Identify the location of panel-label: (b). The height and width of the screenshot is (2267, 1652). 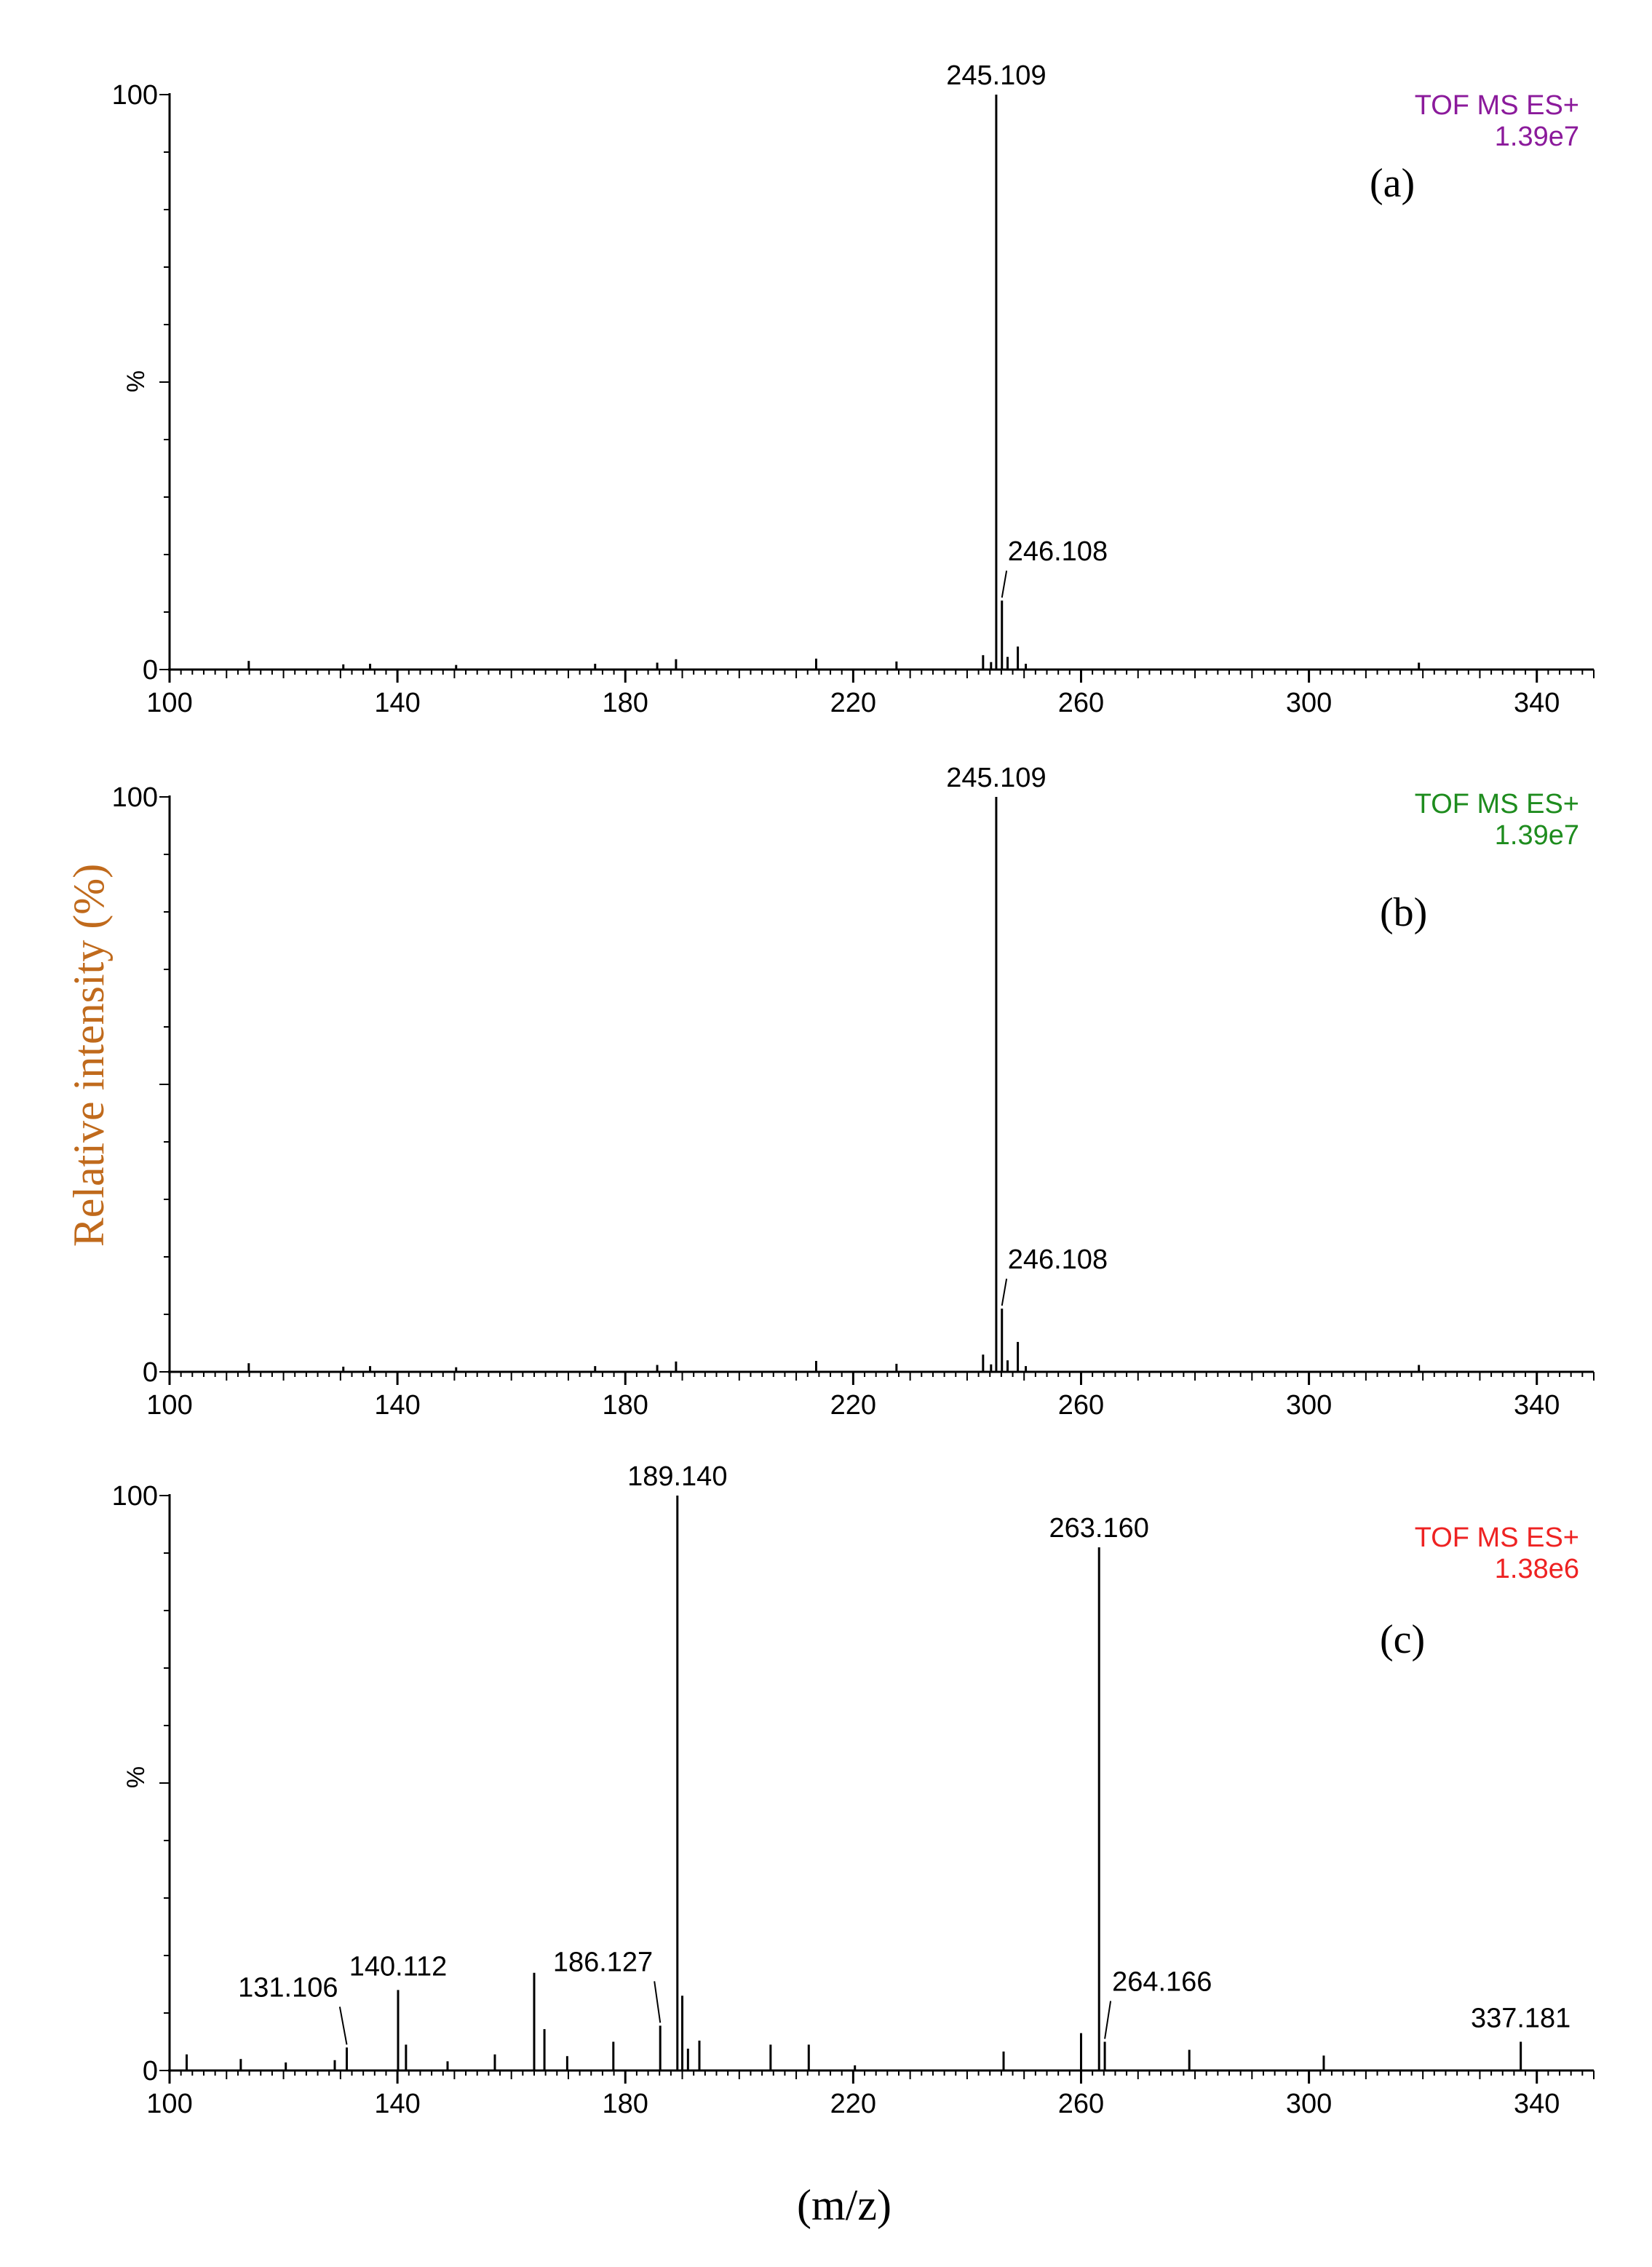
(1403, 913).